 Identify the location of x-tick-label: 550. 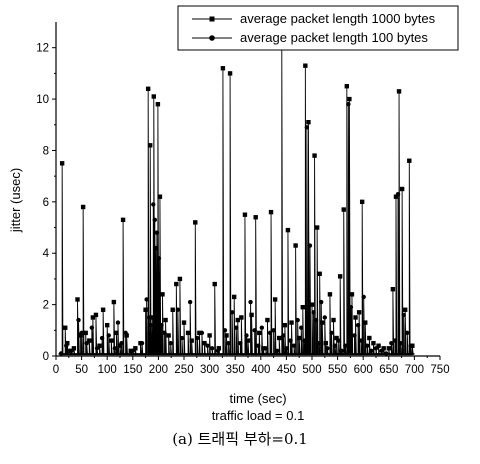
(337, 370).